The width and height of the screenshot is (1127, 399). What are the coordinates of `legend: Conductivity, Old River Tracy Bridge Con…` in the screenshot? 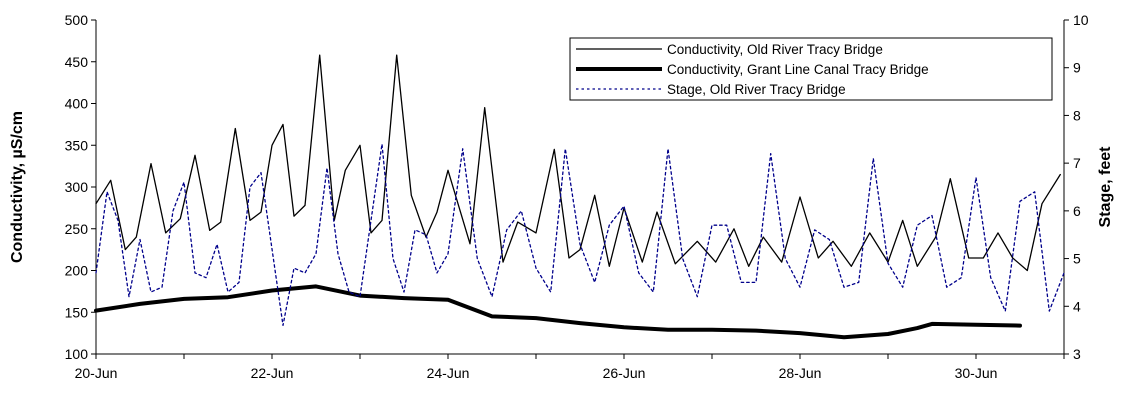 It's located at (811, 69).